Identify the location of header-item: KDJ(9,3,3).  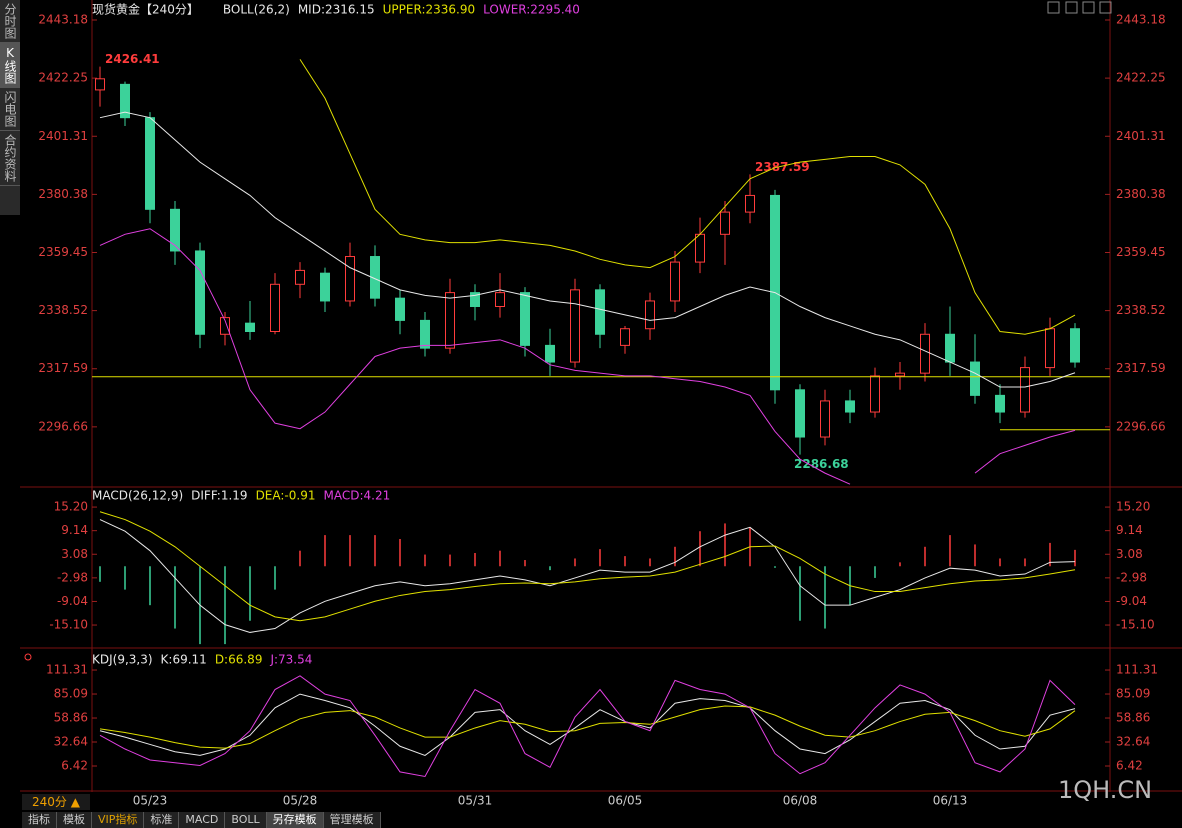
(122, 660).